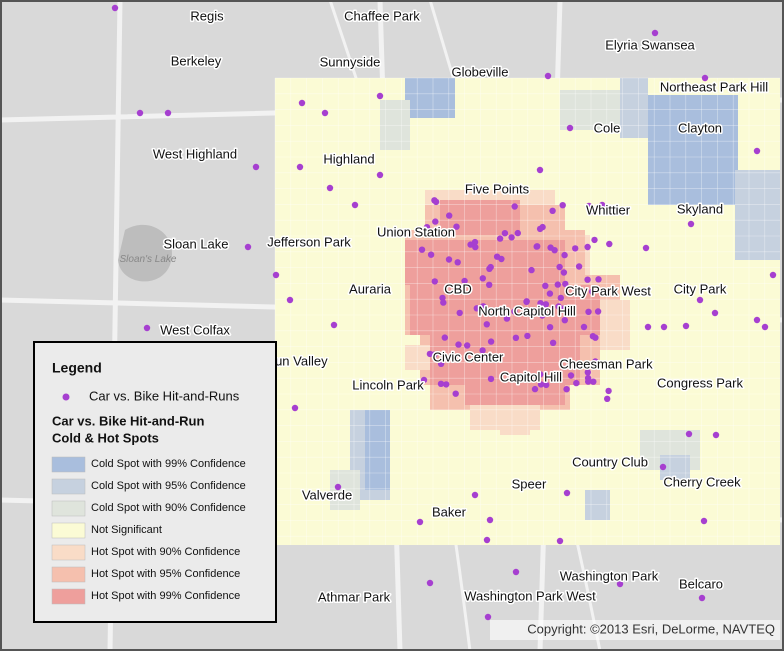  I want to click on place-label: Cherry Creek, so click(702, 481).